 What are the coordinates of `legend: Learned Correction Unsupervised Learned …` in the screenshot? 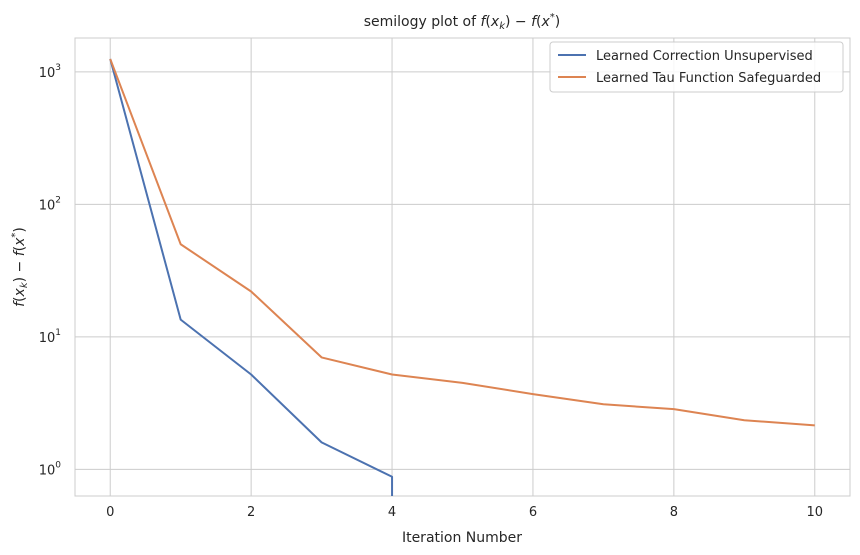 It's located at (696, 67).